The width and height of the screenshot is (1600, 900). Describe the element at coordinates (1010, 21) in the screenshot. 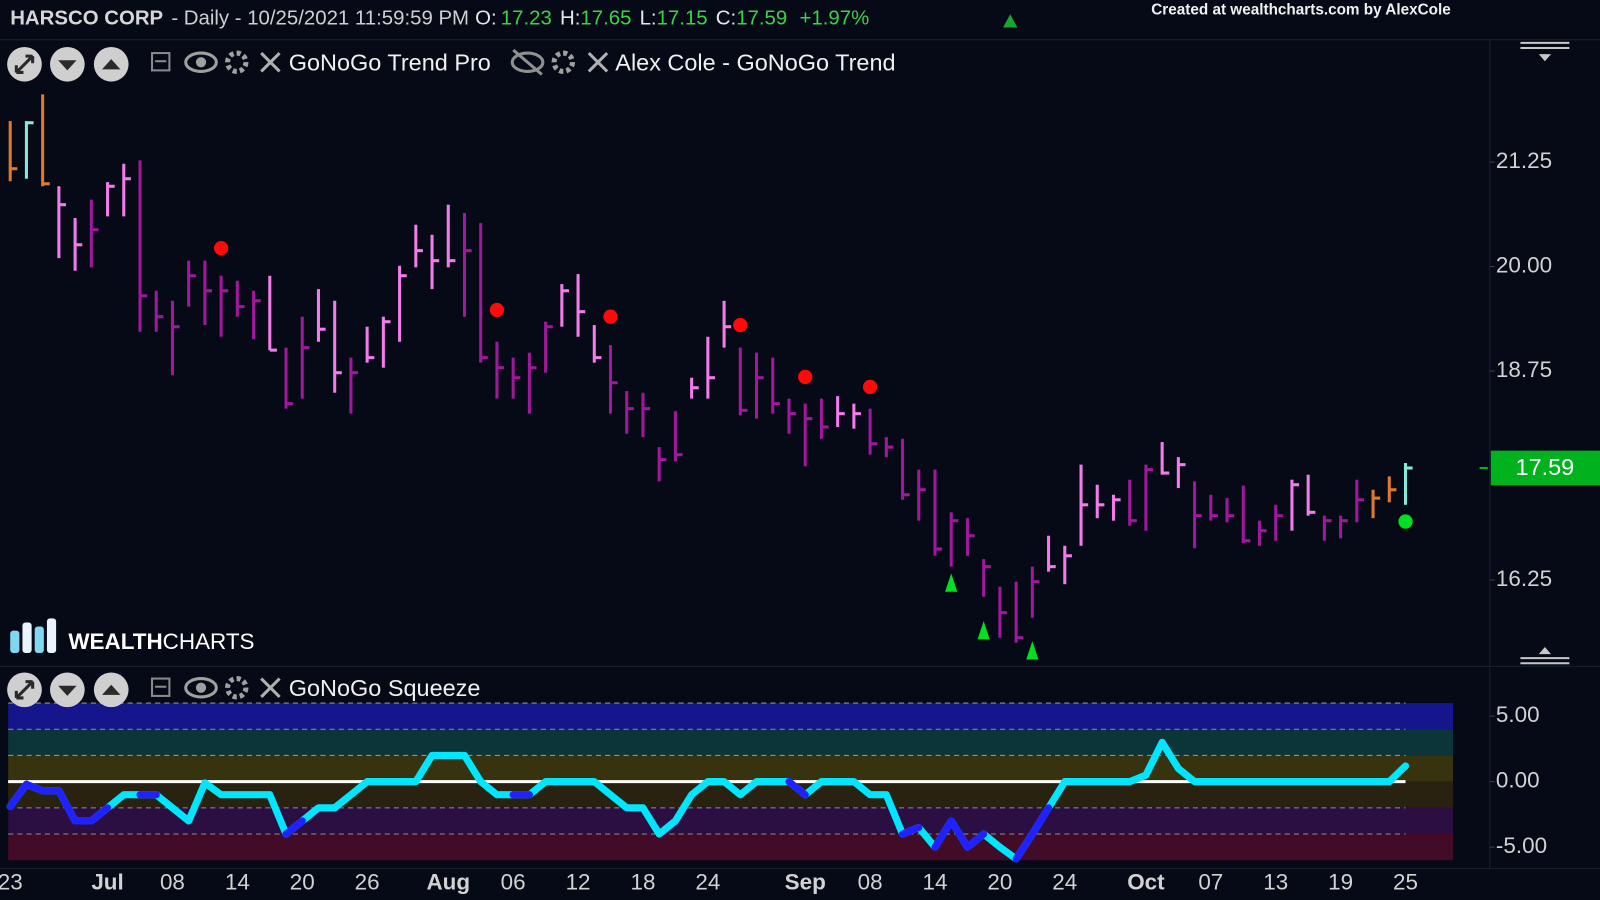

I see `up-arrow` at that location.